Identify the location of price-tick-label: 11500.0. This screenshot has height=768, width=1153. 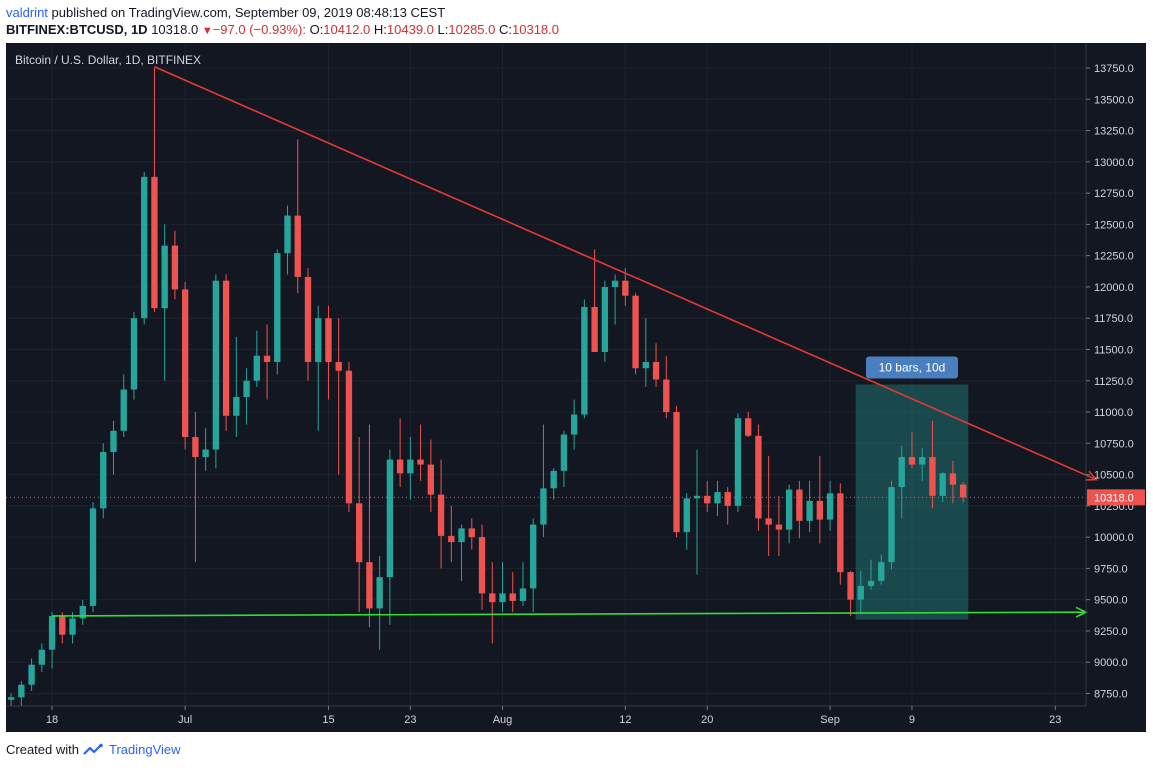
(1113, 350).